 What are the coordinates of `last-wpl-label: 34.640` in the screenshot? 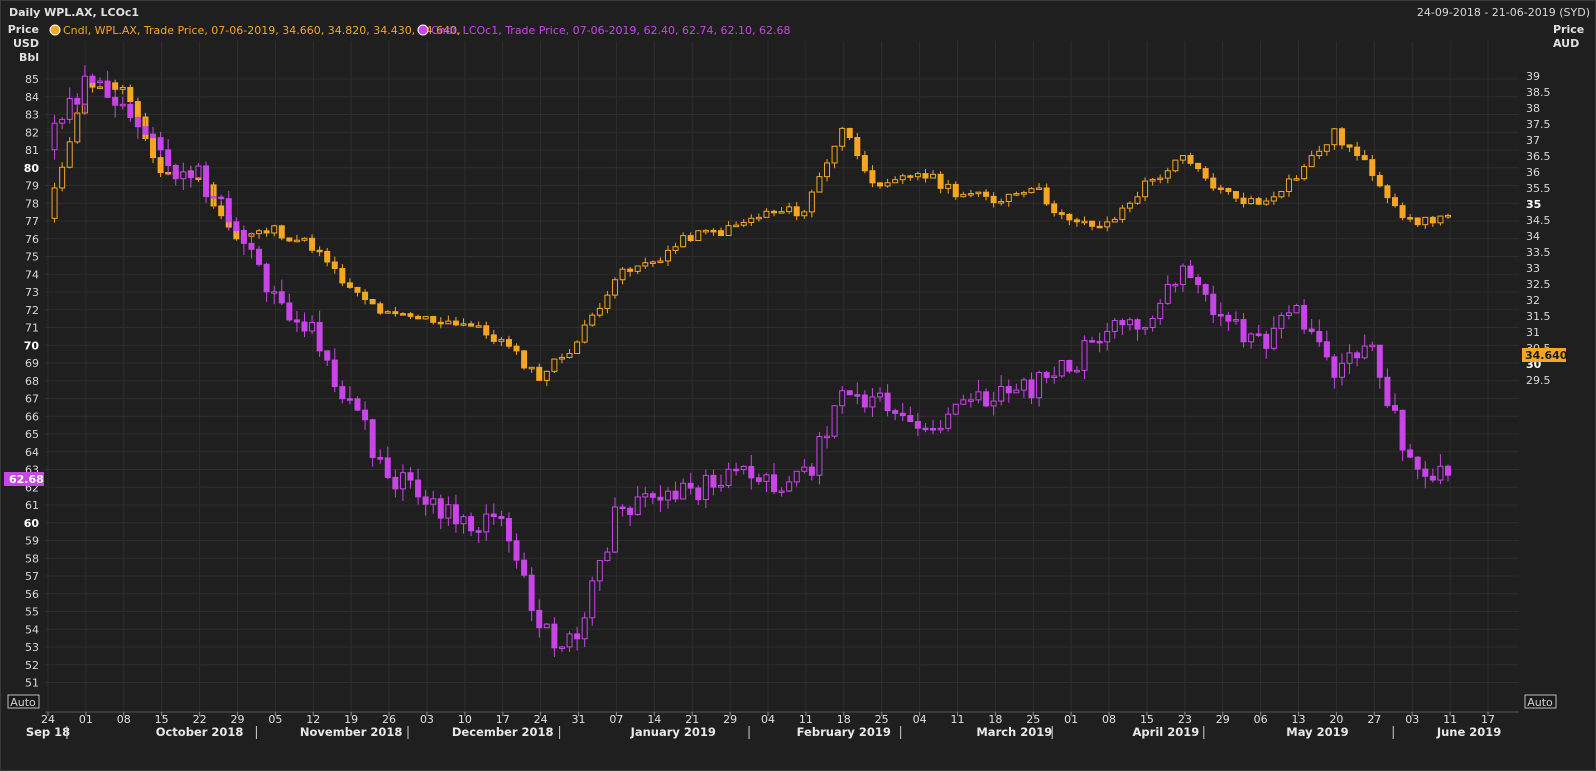 It's located at (1546, 355).